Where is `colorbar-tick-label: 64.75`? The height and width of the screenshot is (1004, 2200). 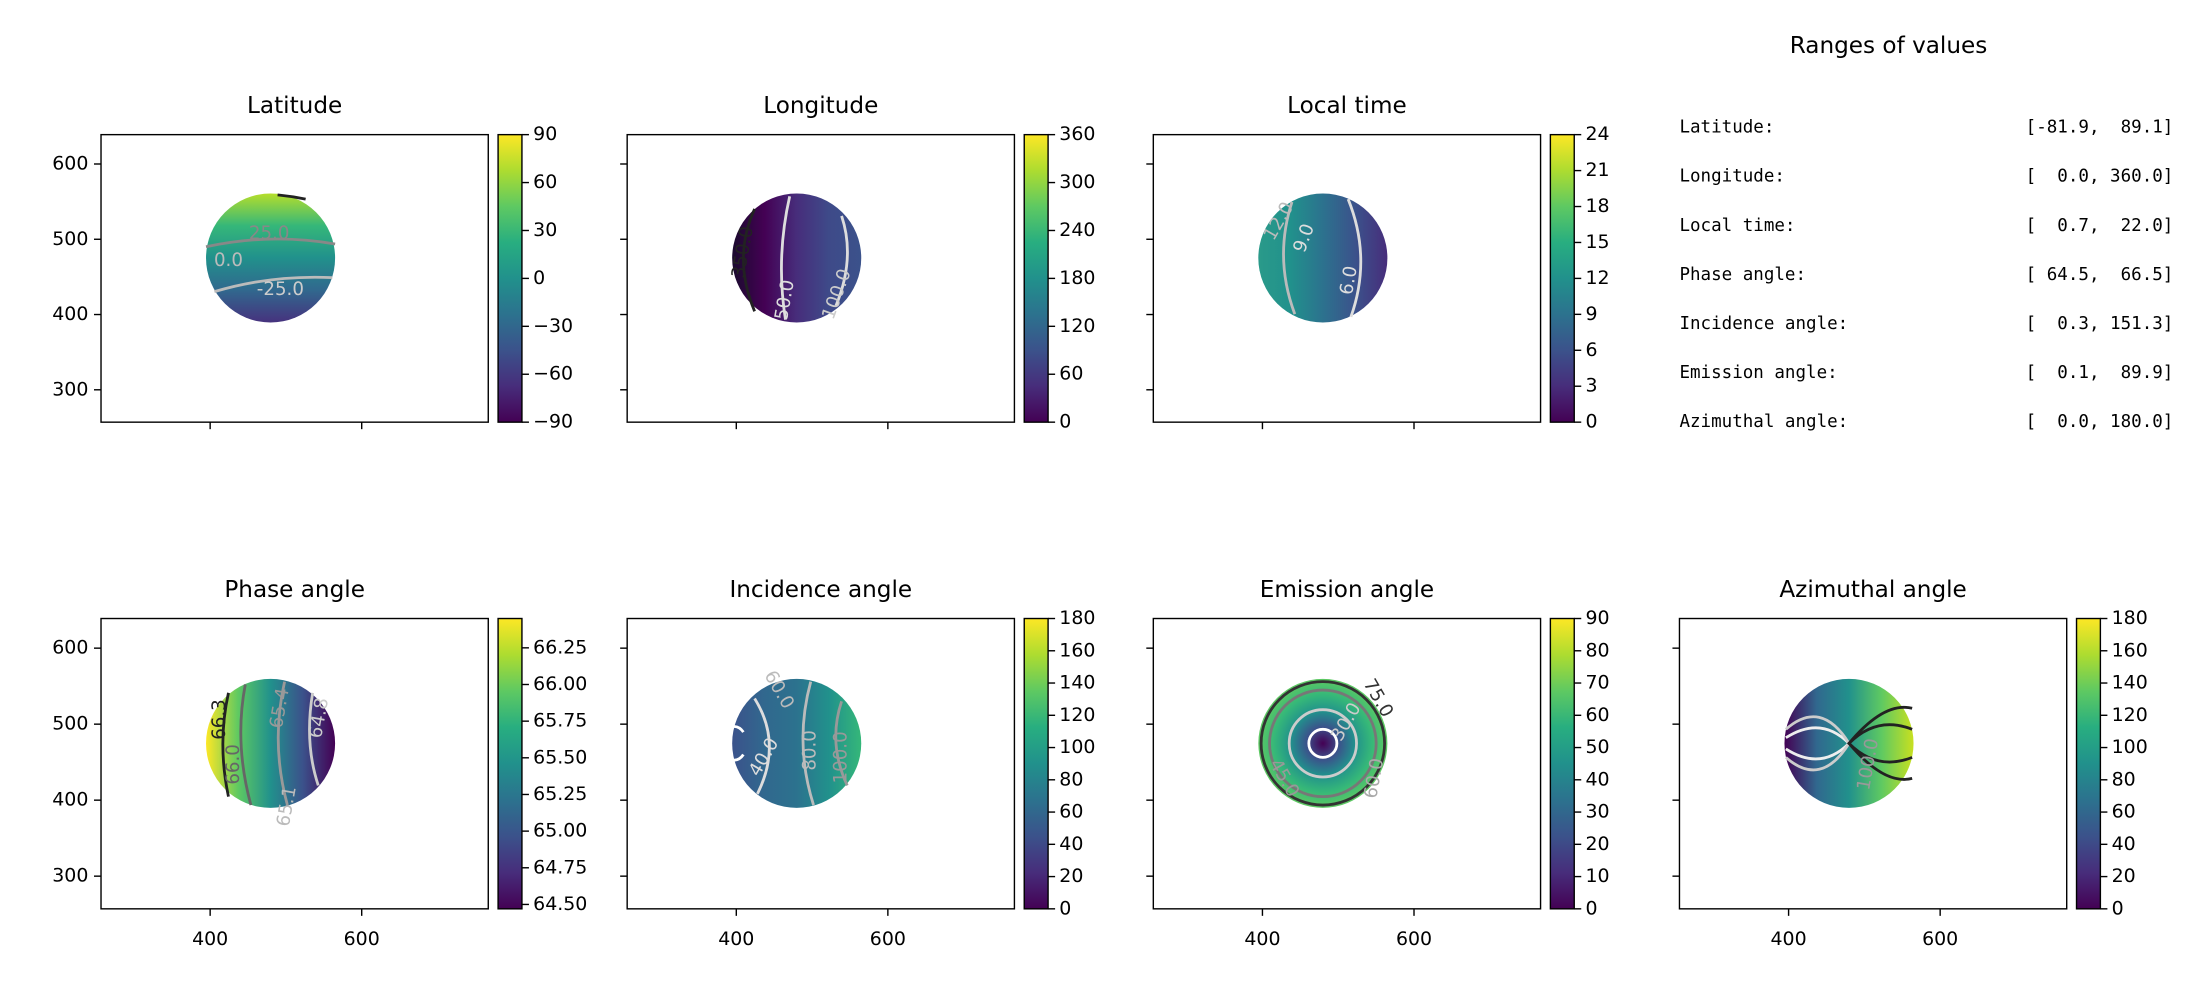
colorbar-tick-label: 64.75 is located at coordinates (560, 867).